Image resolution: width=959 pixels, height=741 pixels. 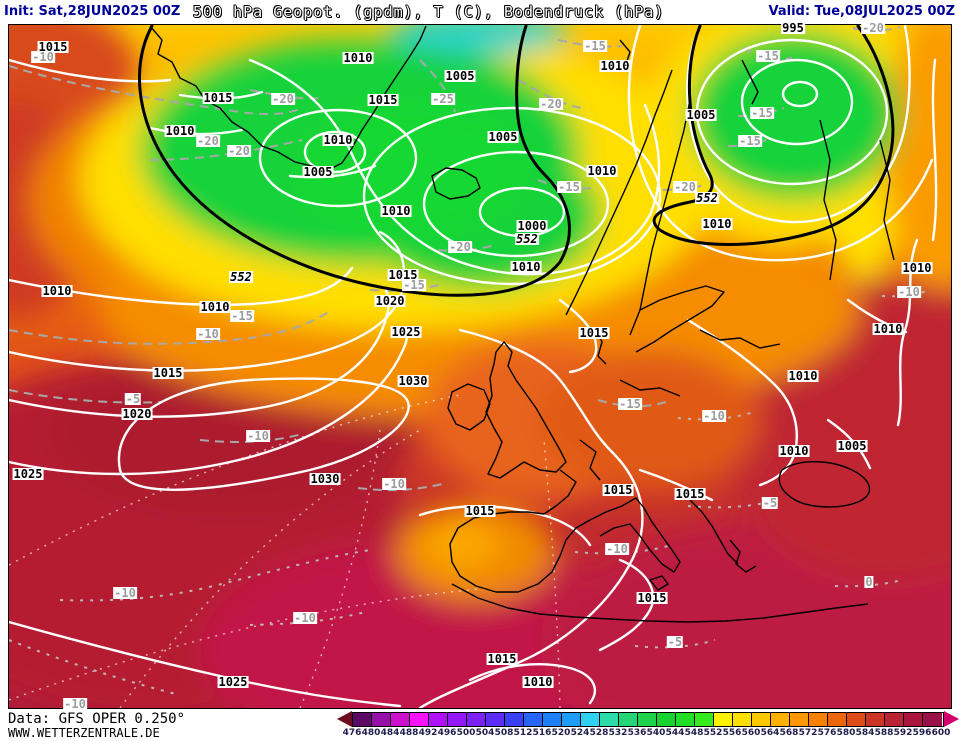 I want to click on colorbar-tick-label: 548, so click(x=694, y=733).